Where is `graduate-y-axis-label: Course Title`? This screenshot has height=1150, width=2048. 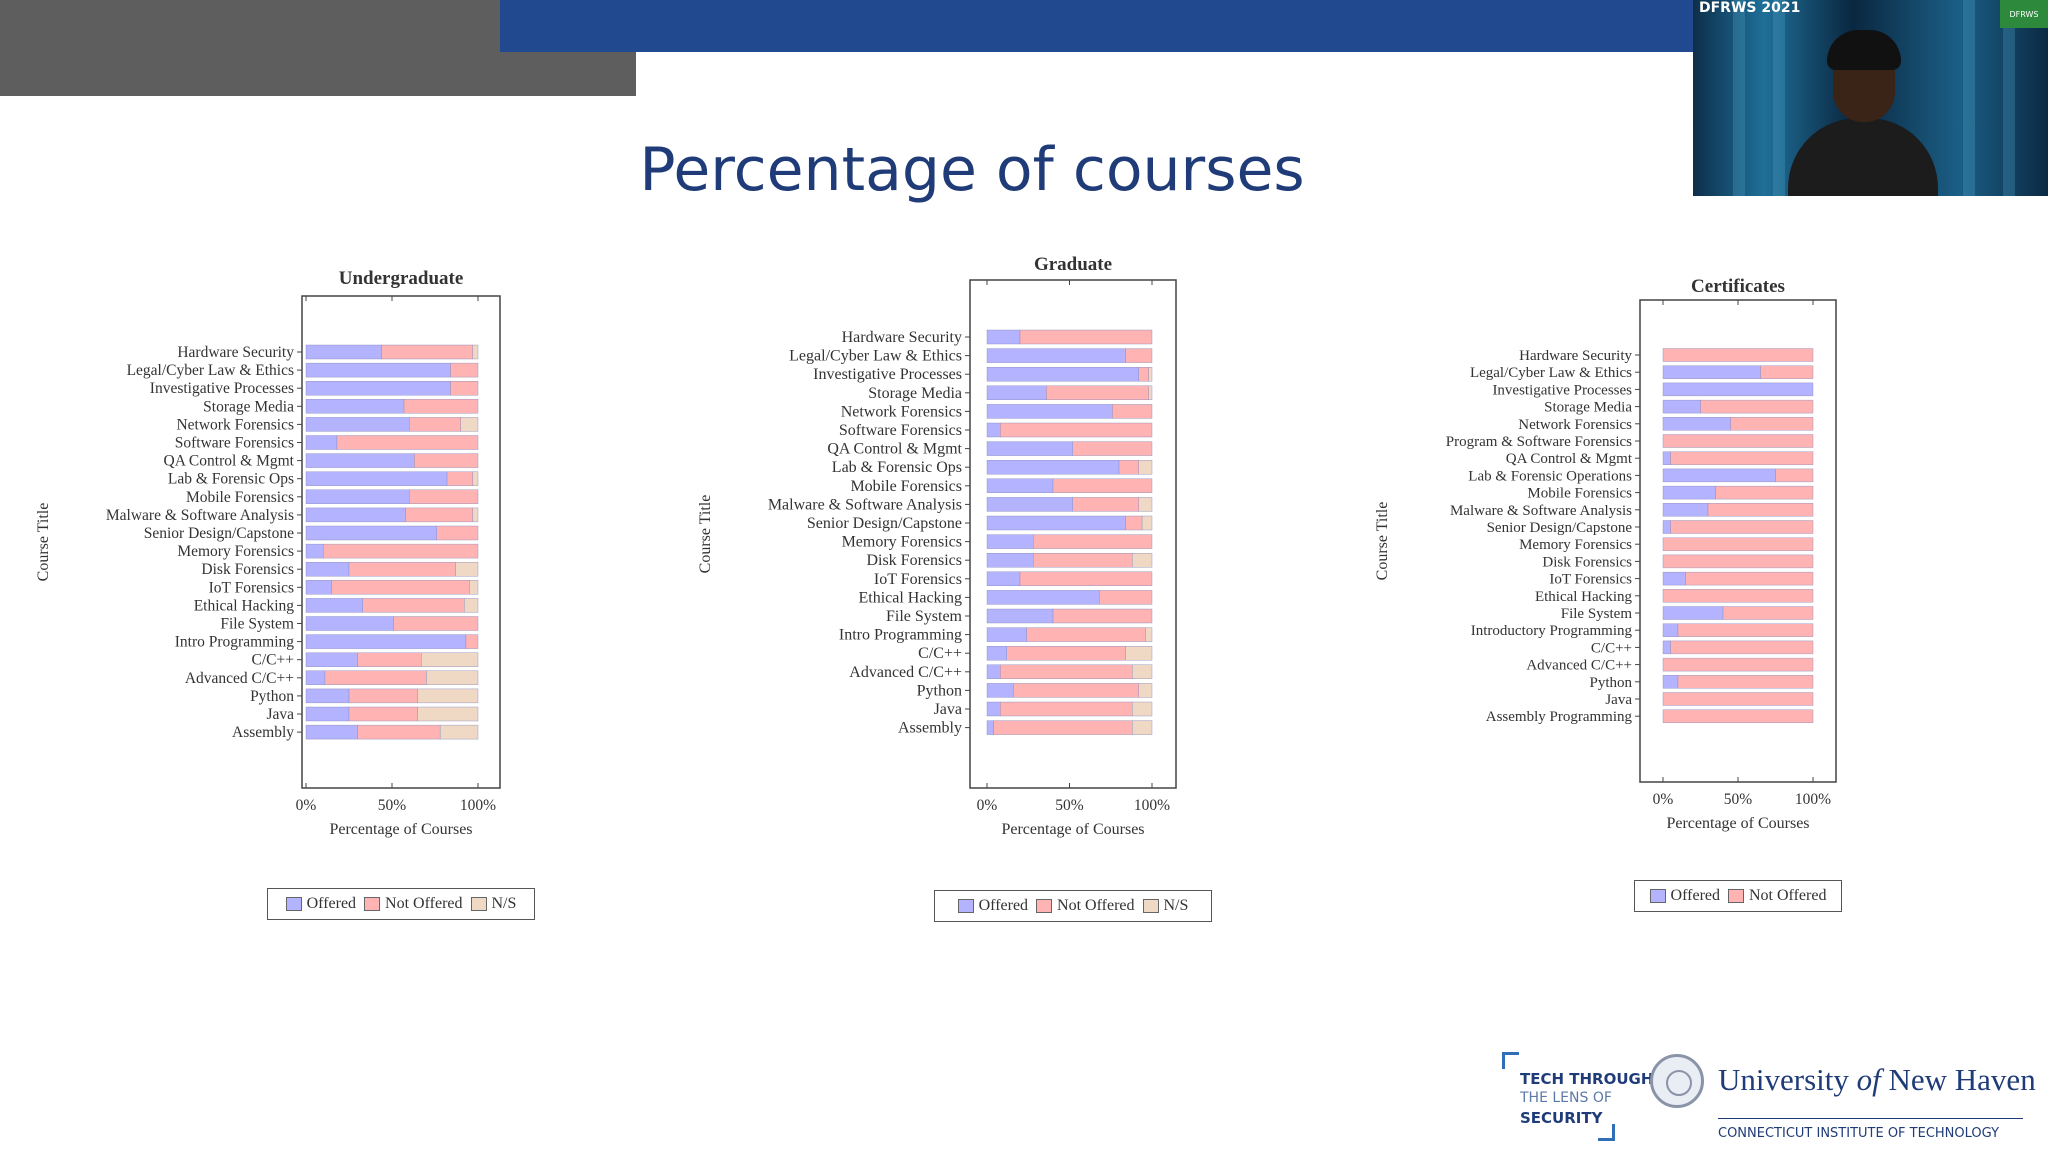
graduate-y-axis-label: Course Title is located at coordinates (705, 534).